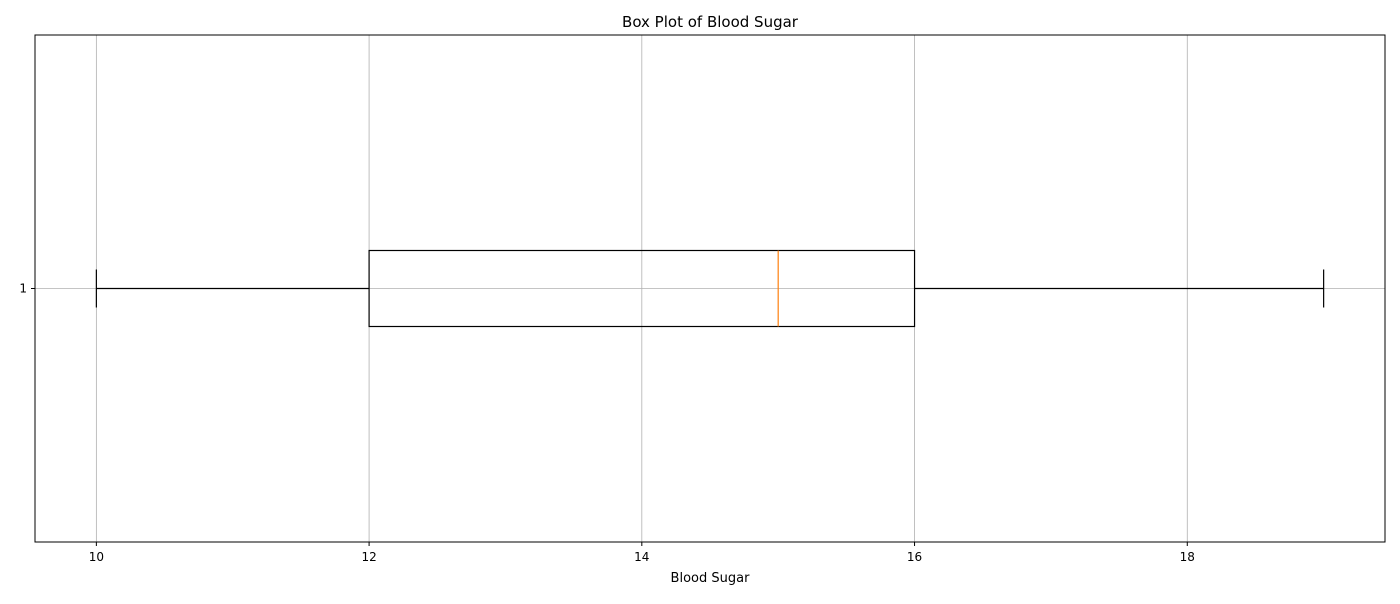  What do you see at coordinates (914, 557) in the screenshot?
I see `x-tick-label: 16` at bounding box center [914, 557].